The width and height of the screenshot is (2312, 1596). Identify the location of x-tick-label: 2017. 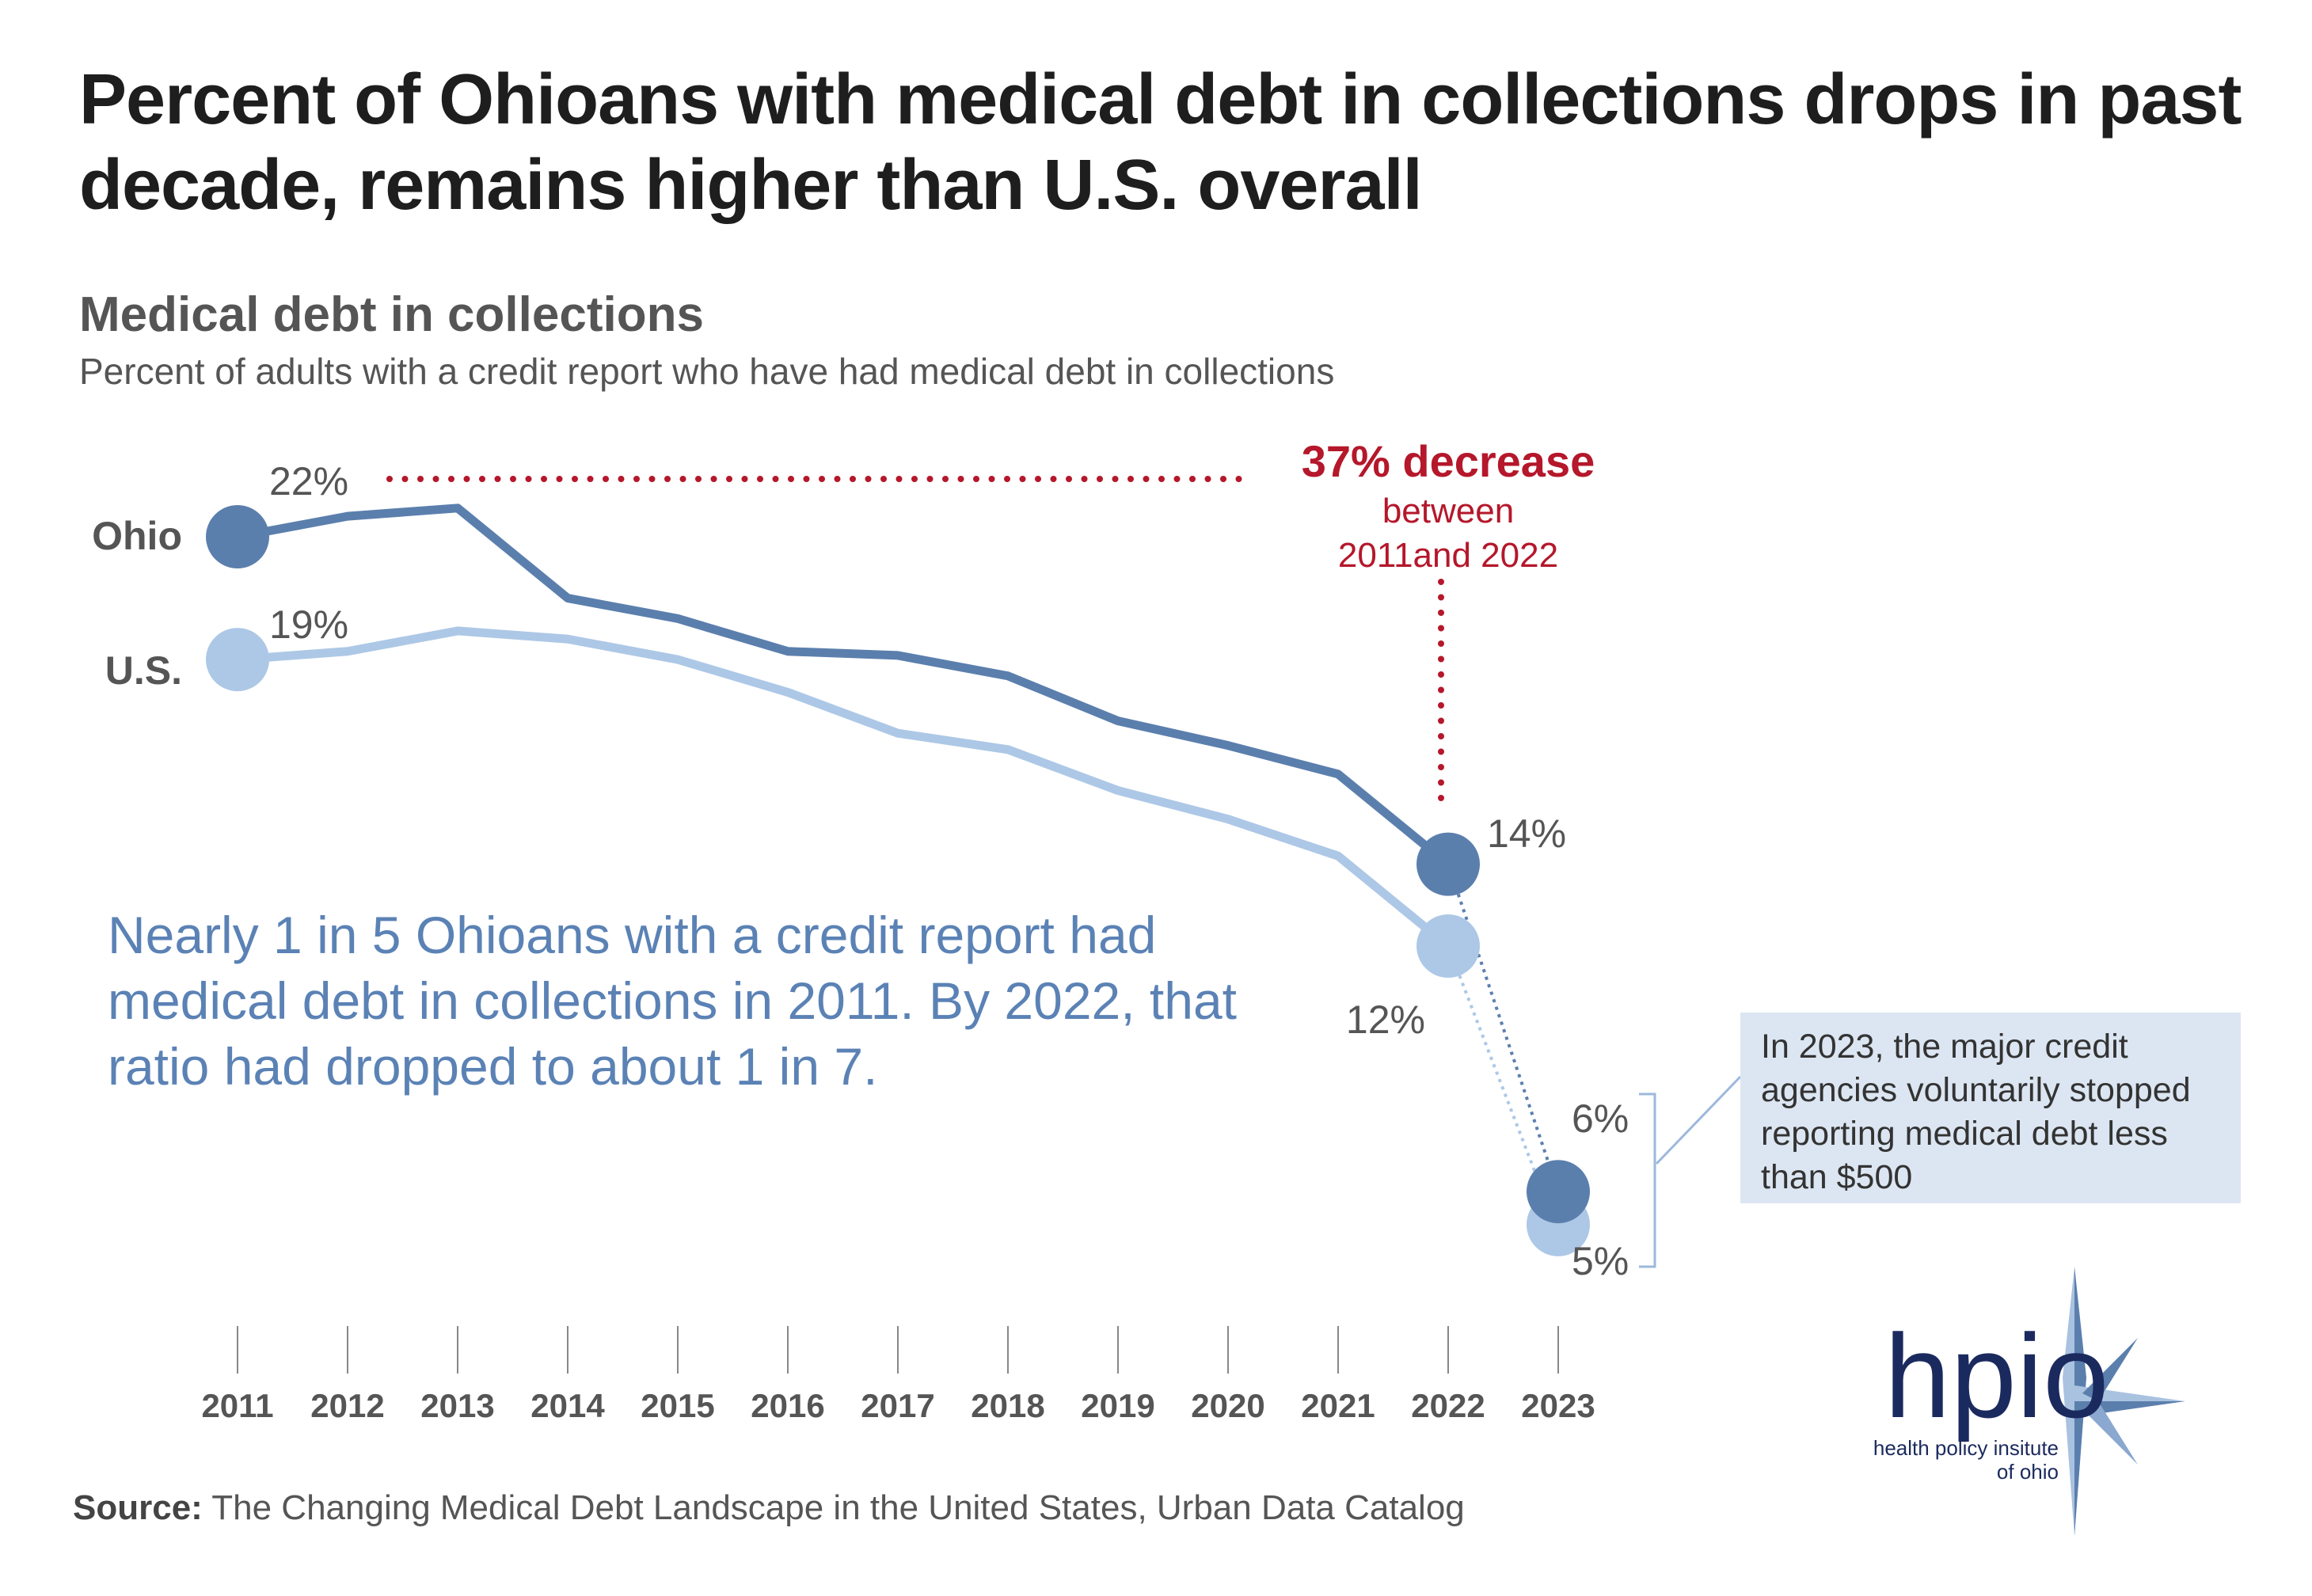
(897, 1405).